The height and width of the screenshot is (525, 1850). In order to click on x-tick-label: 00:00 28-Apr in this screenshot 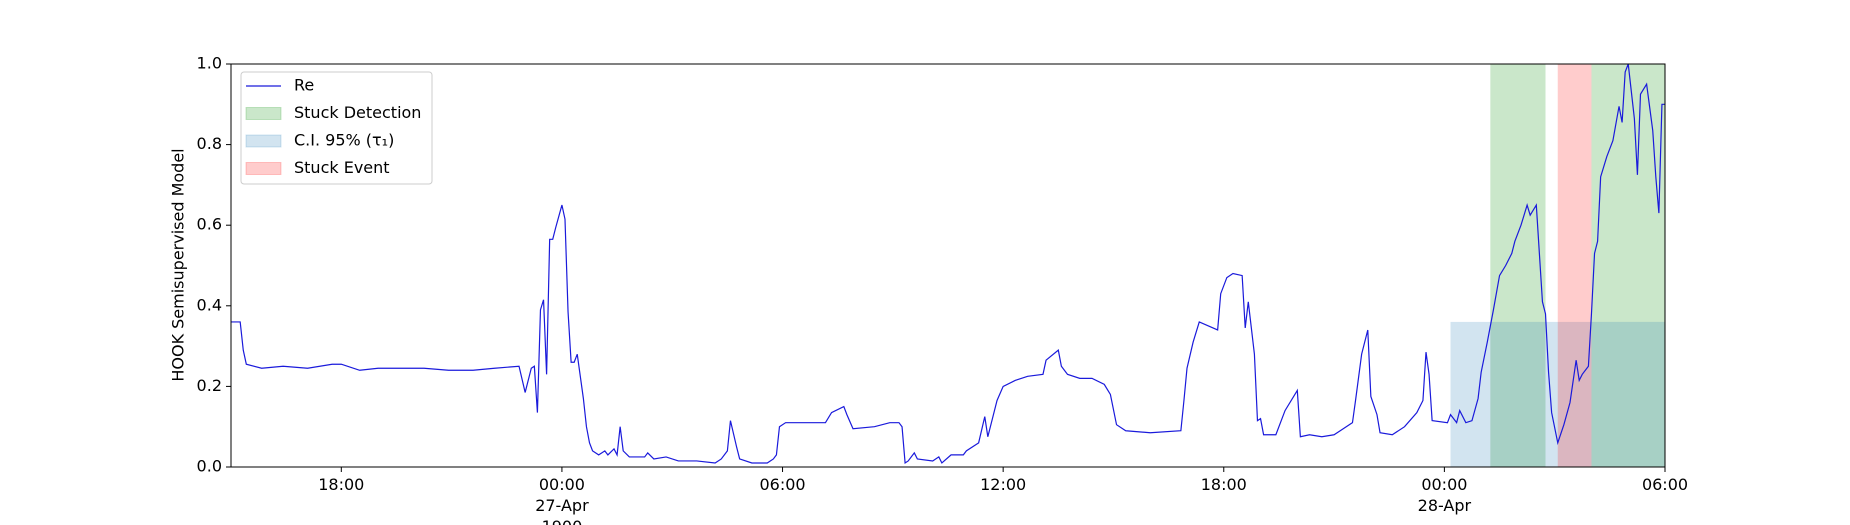, I will do `click(1444, 495)`.